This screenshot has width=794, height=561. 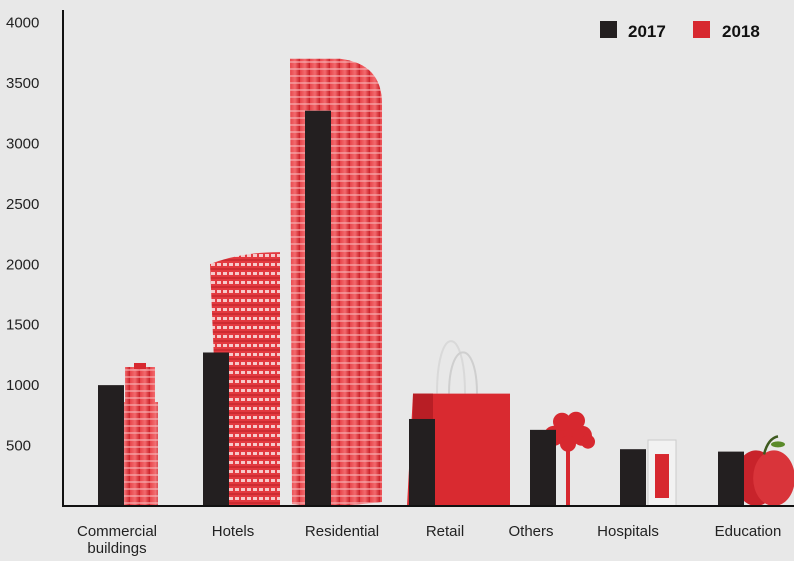 What do you see at coordinates (140, 434) in the screenshot?
I see `skyscraper-icon` at bounding box center [140, 434].